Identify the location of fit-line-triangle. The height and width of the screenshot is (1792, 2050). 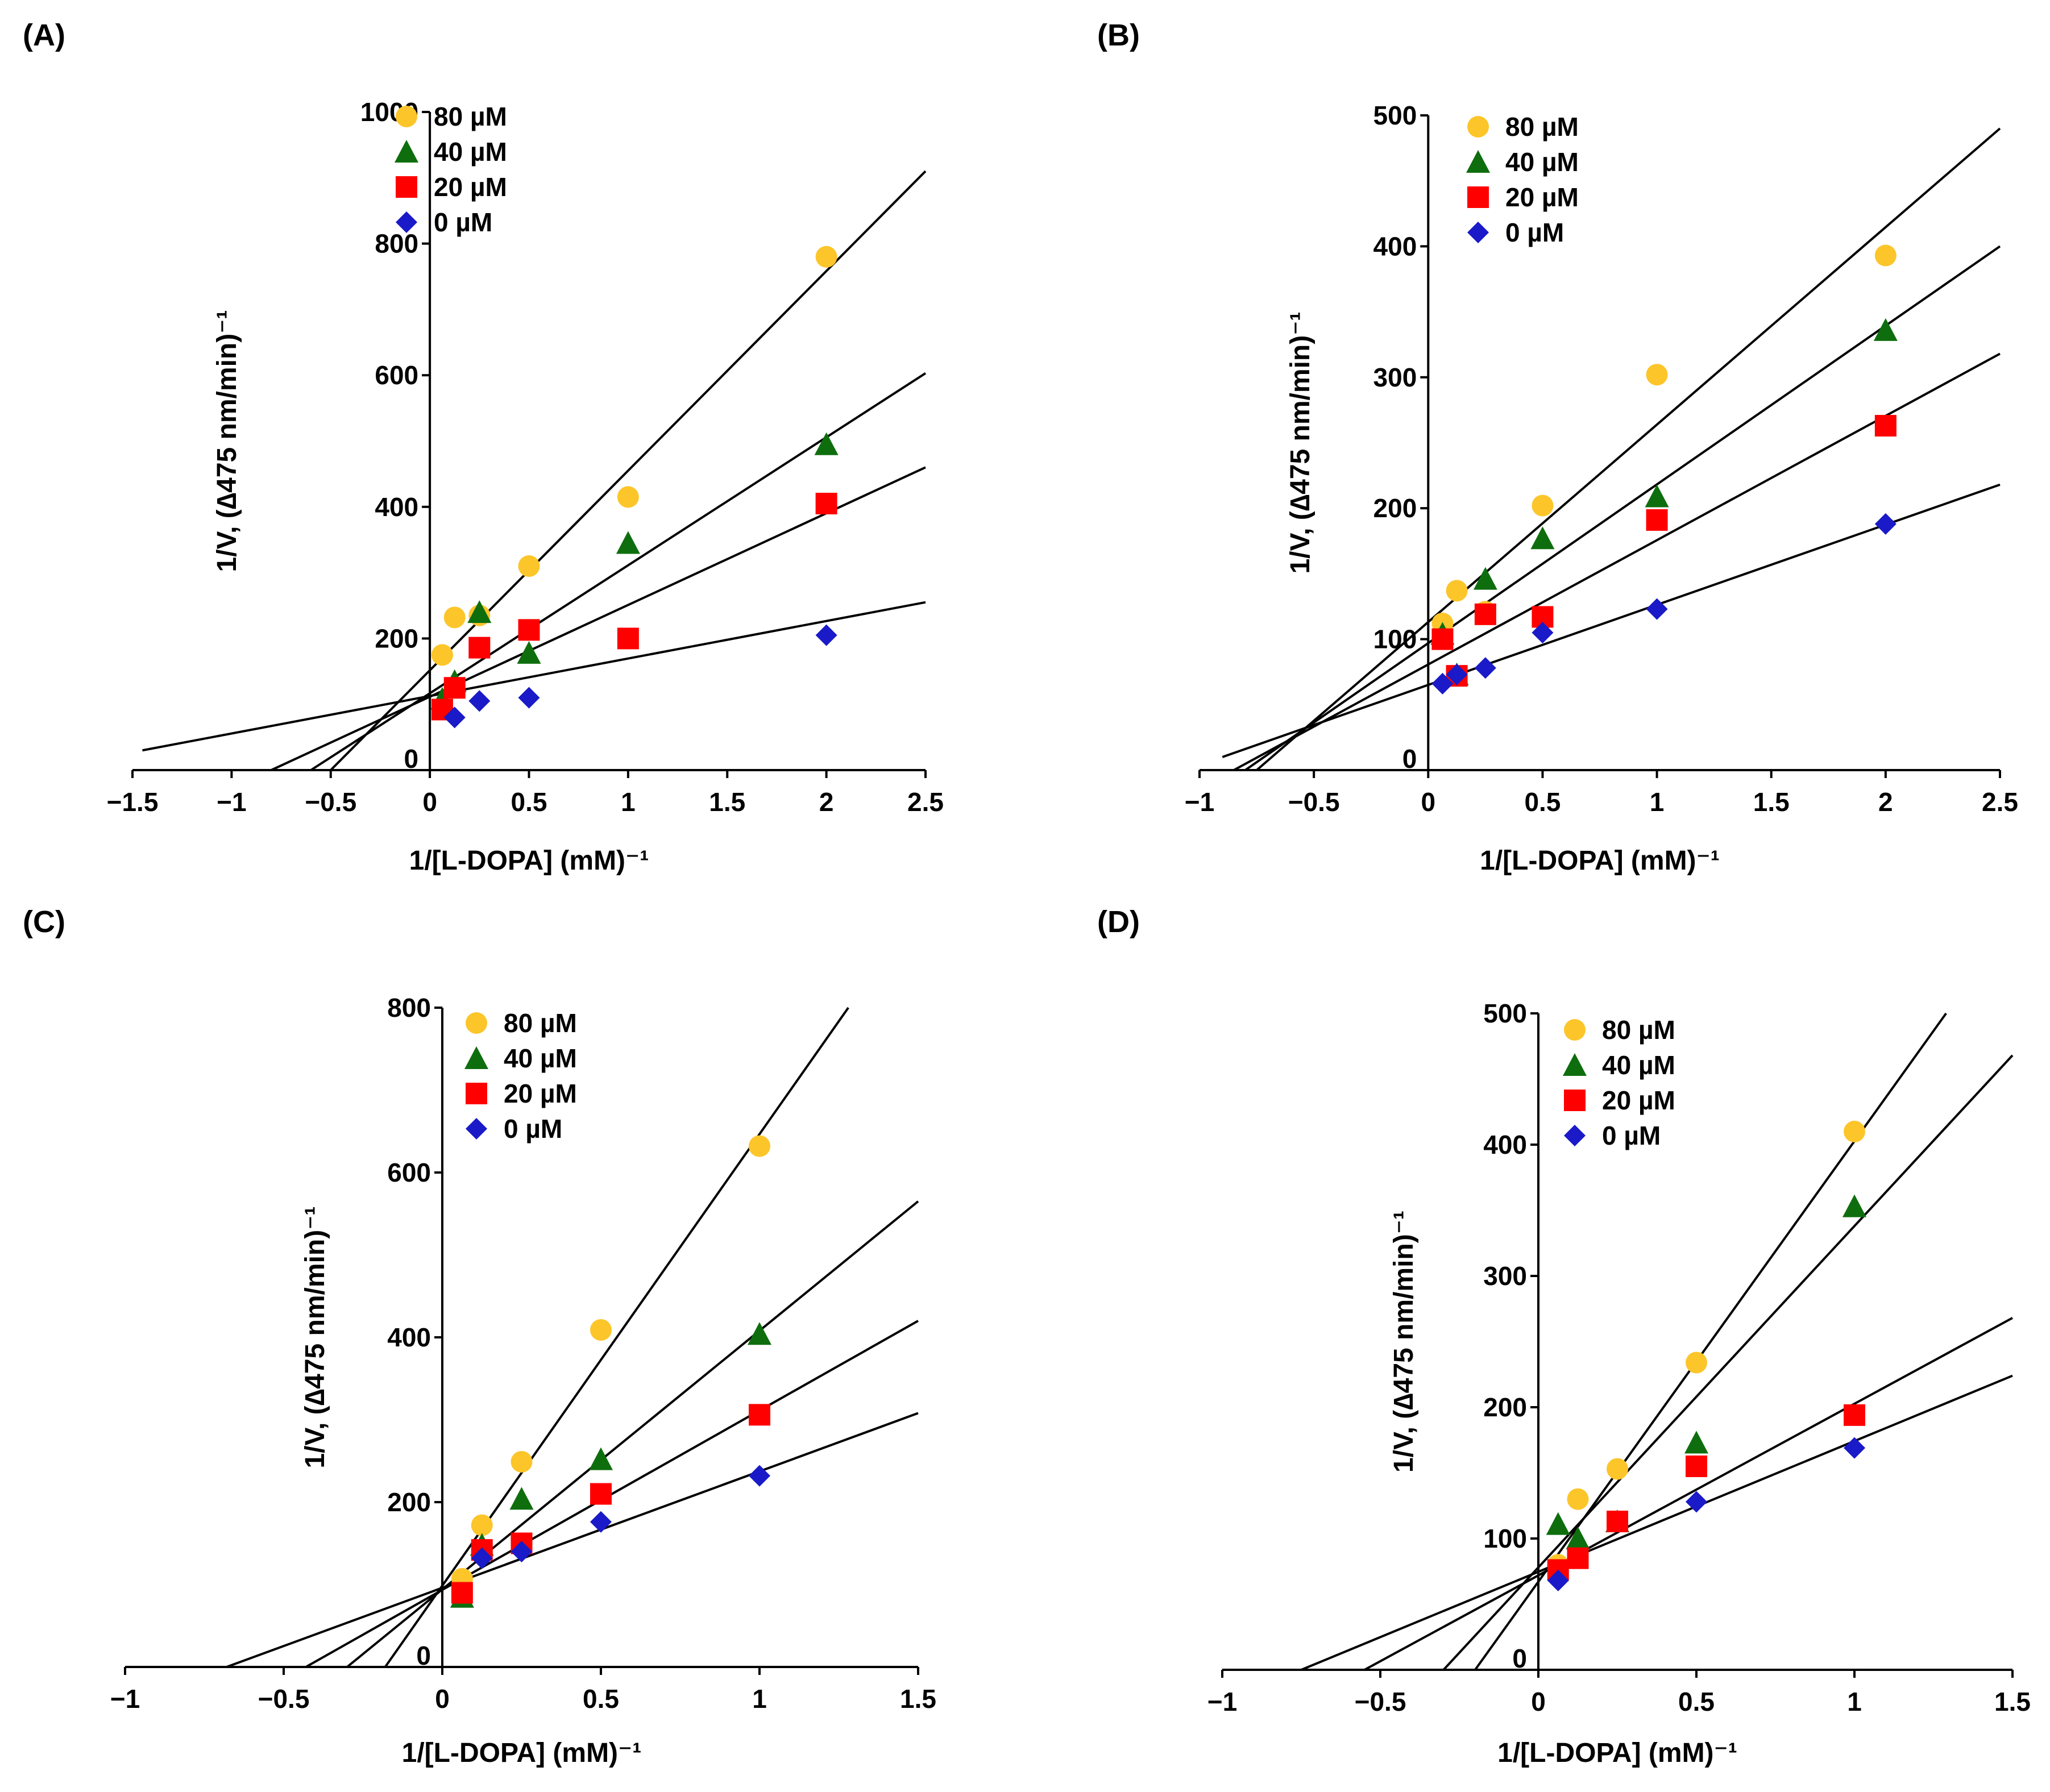
(1728, 1362).